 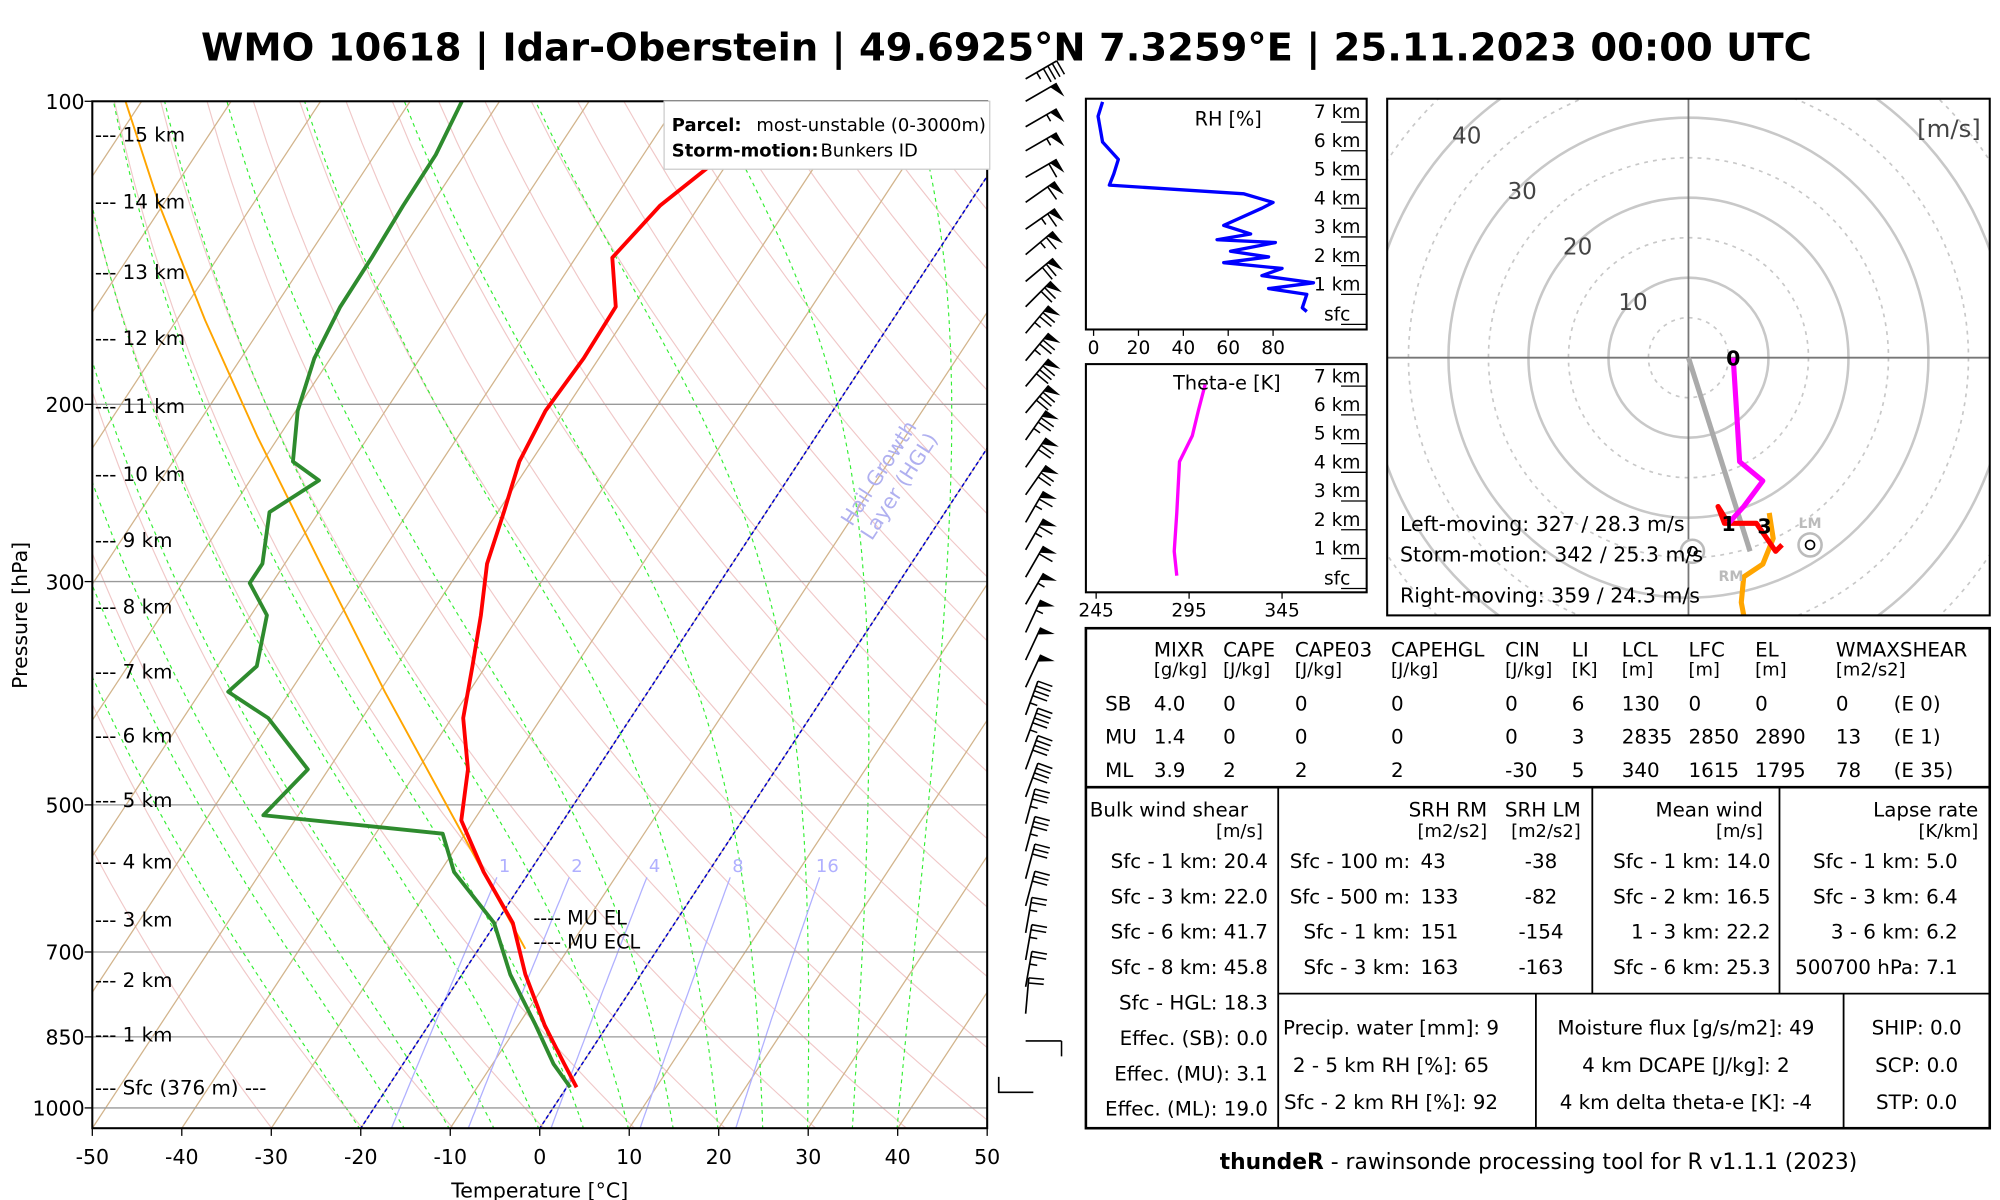 What do you see at coordinates (1466, 137) in the screenshot?
I see `ring-label: 40` at bounding box center [1466, 137].